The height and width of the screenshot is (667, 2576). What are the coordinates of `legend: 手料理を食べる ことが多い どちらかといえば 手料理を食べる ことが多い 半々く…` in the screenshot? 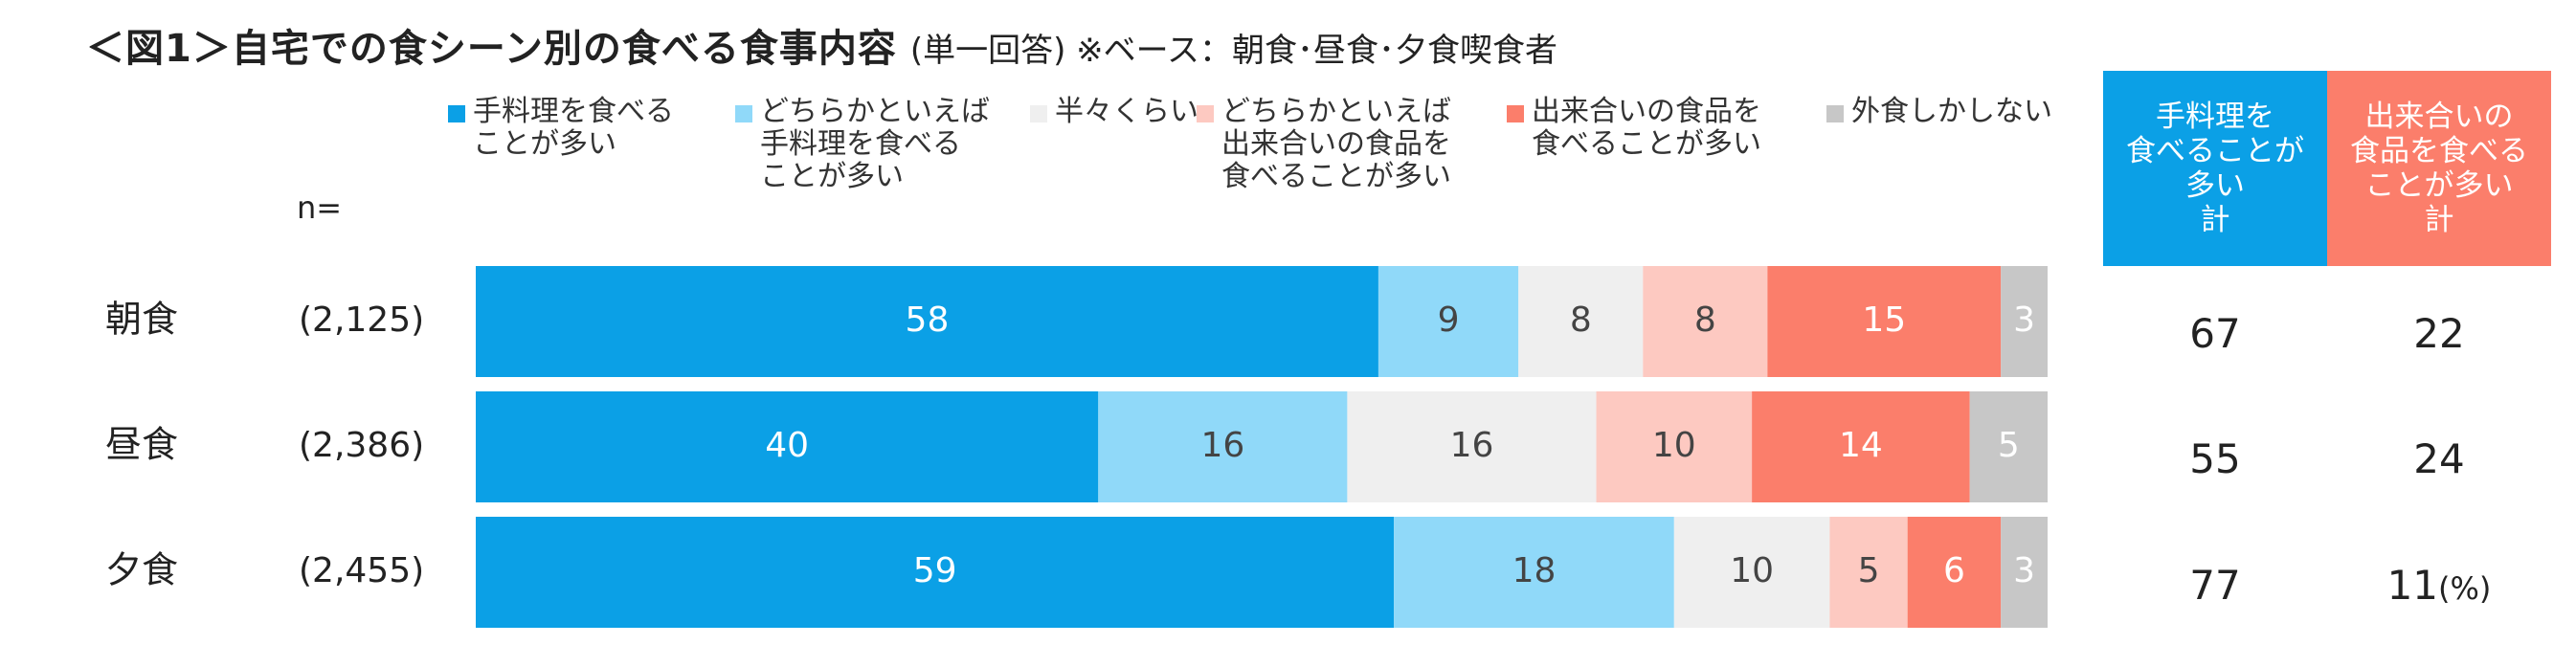 It's located at (1271, 153).